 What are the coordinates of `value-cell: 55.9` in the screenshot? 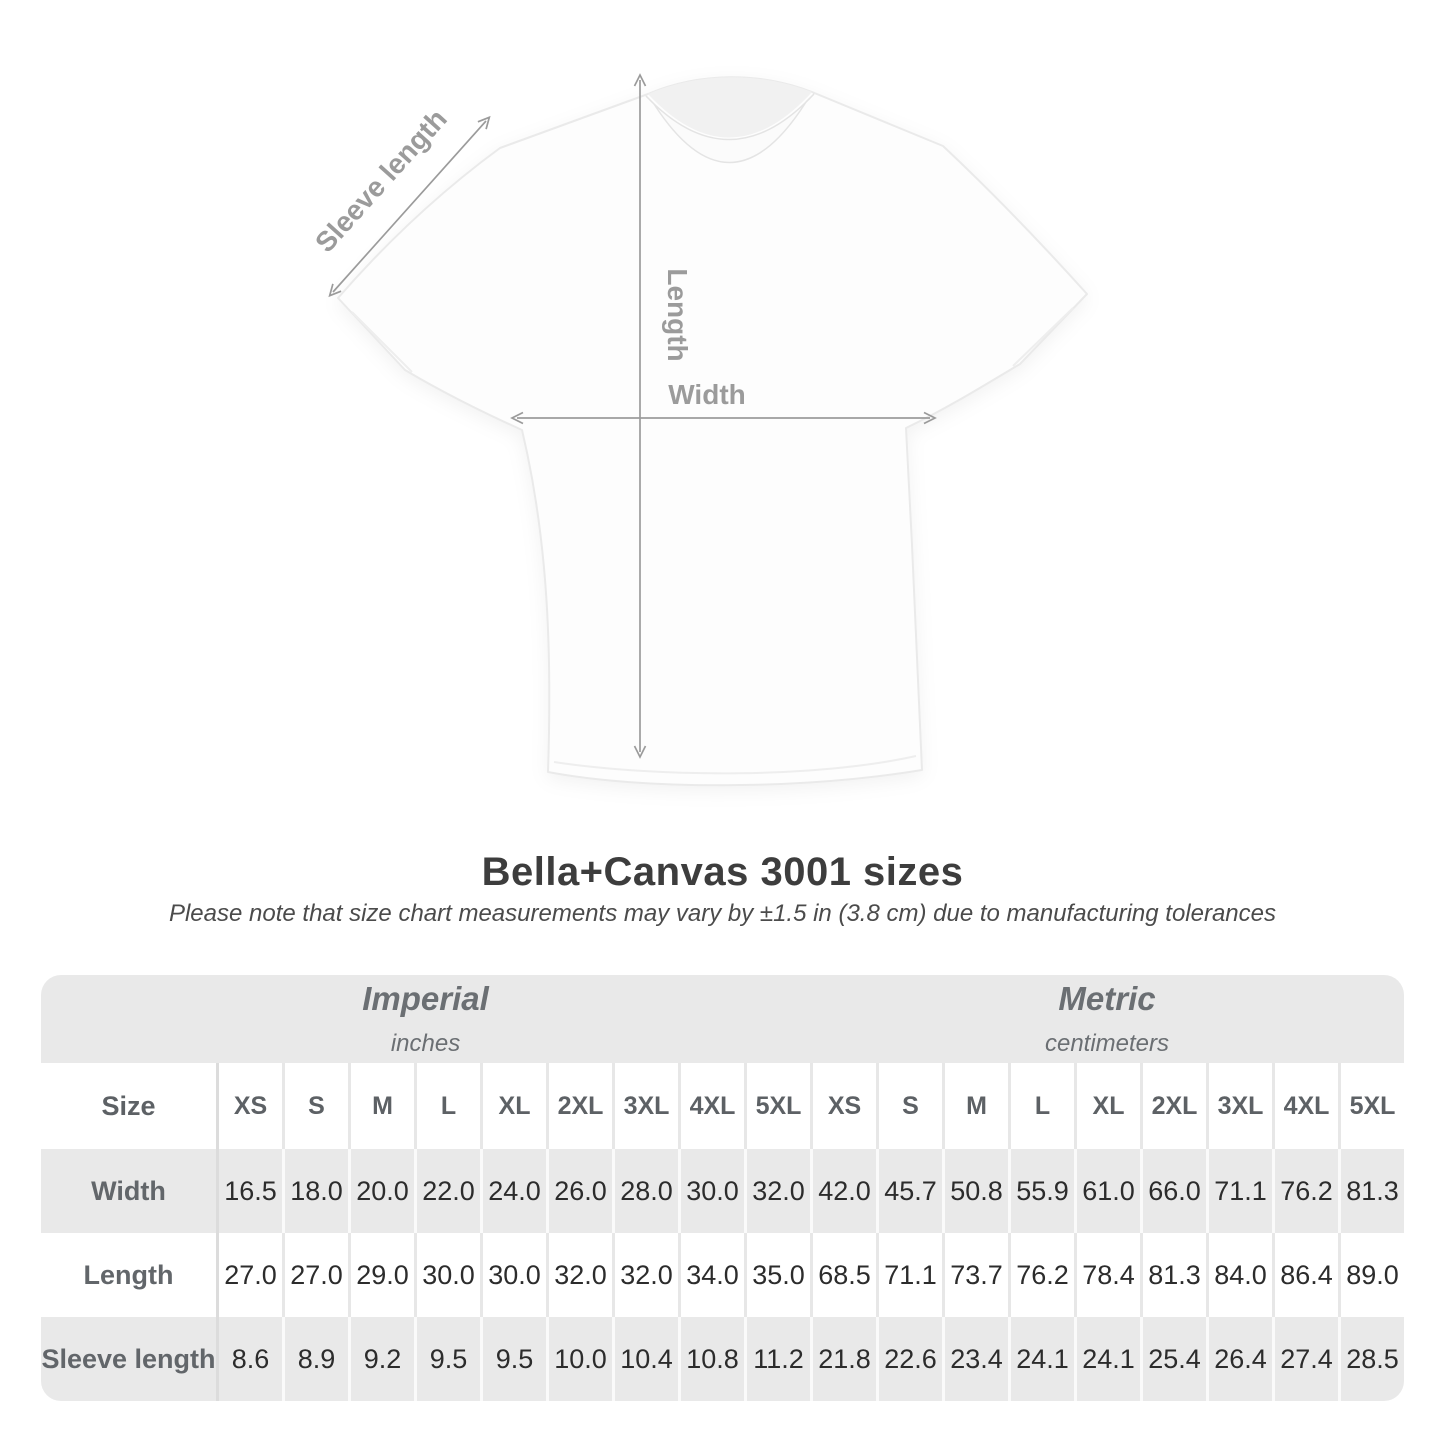 It's located at (1041, 1191).